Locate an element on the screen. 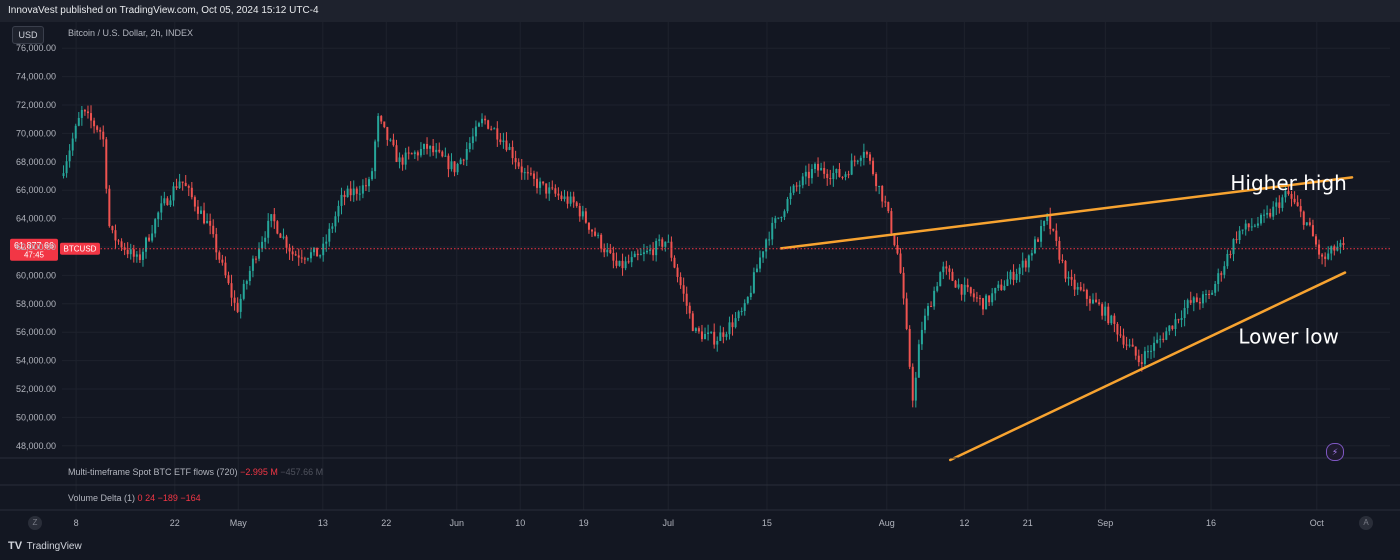 This screenshot has height=560, width=1400. y-tick-label: 70,000.00 is located at coordinates (36, 133).